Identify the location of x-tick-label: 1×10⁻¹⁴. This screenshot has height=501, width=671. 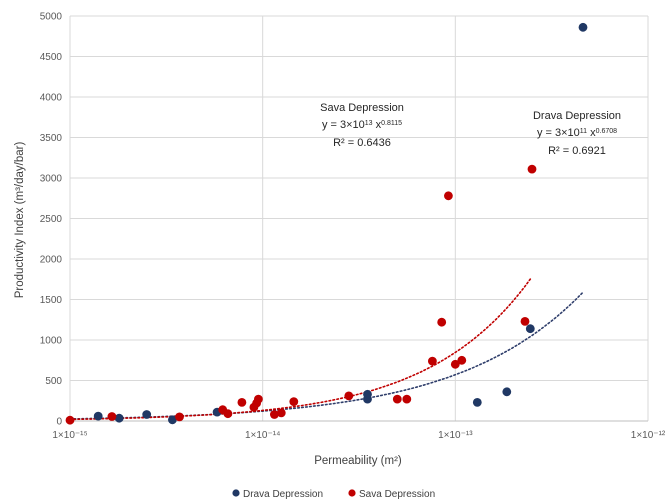
(262, 435).